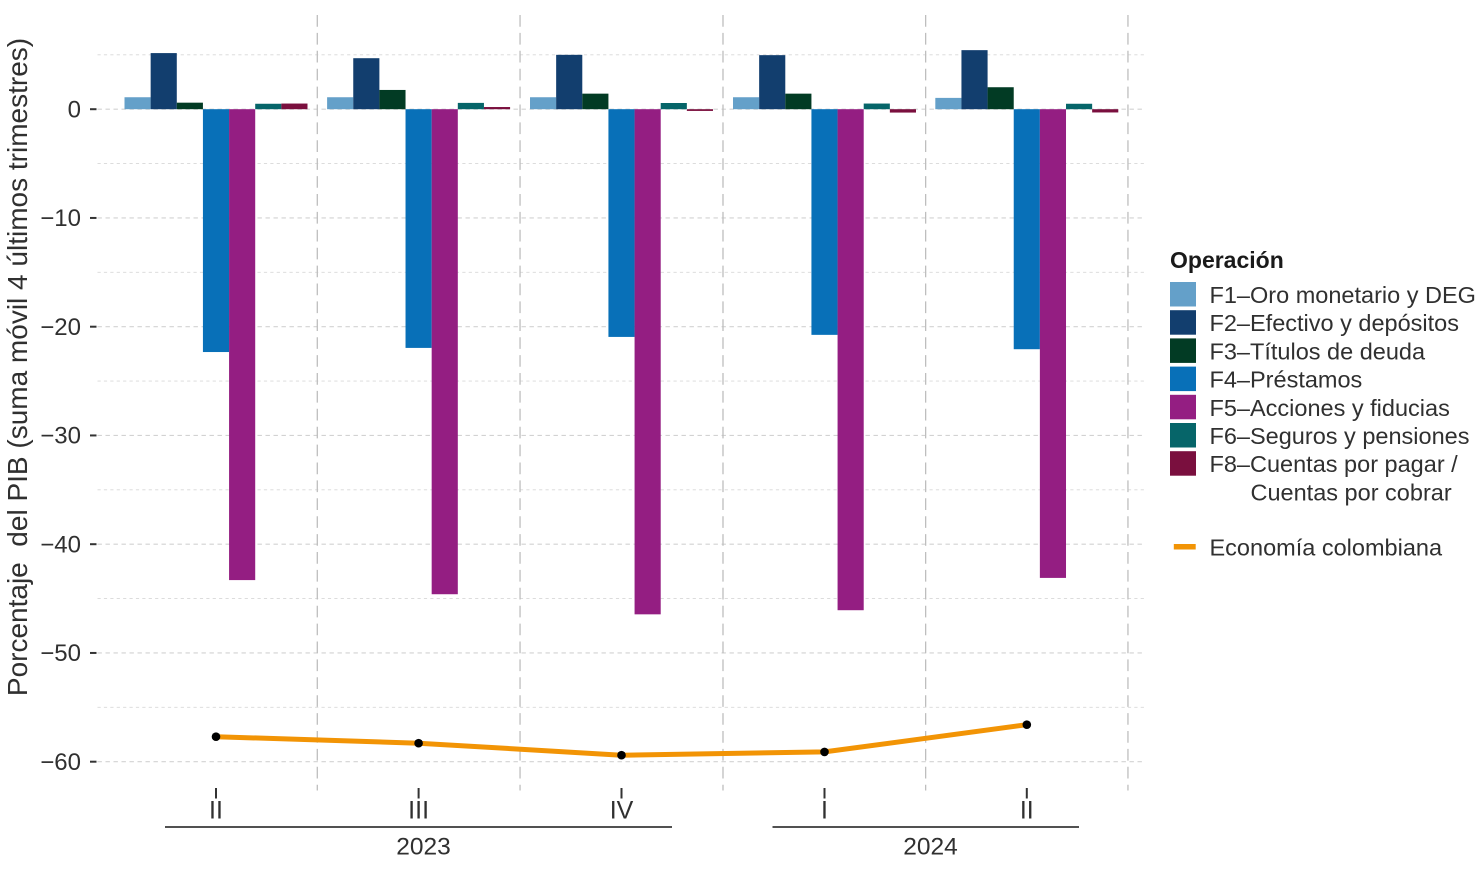 Image resolution: width=1480 pixels, height=880 pixels. Describe the element at coordinates (60, 544) in the screenshot. I see `svg-text: −40` at that location.